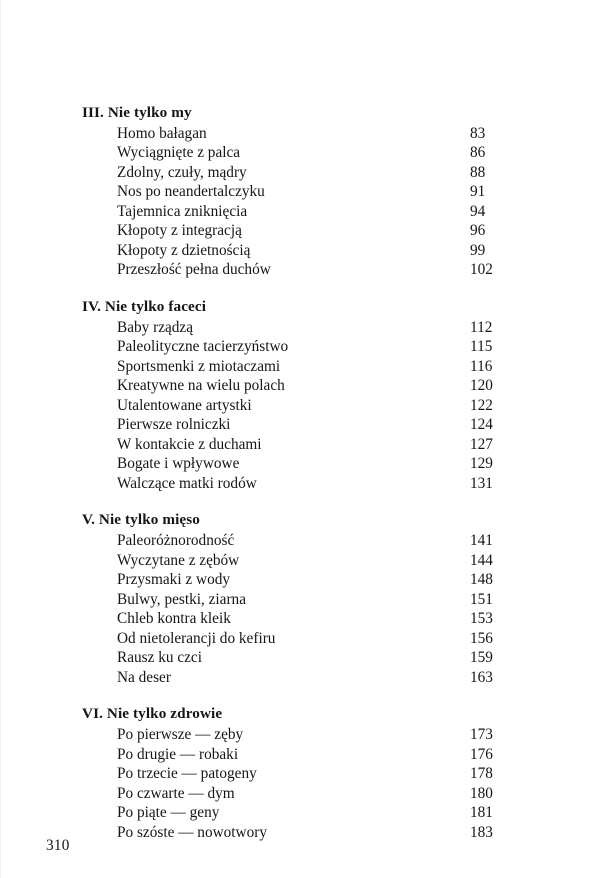 Image resolution: width=600 pixels, height=878 pixels. Describe the element at coordinates (478, 133) in the screenshot. I see `toc-entry-page-number: 83` at that location.